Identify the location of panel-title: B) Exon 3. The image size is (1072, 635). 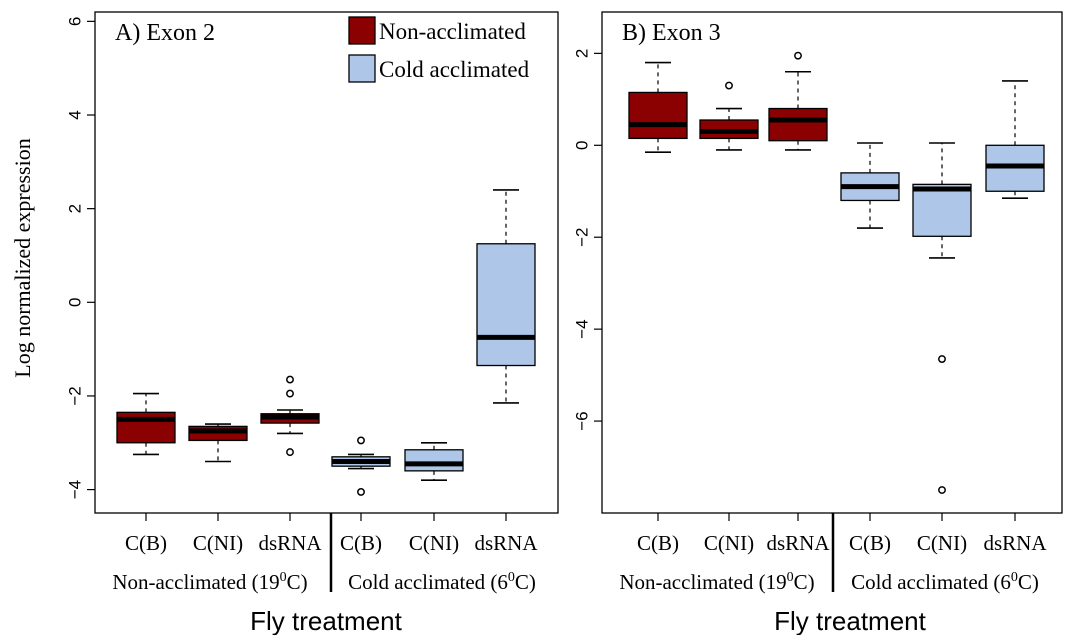
(671, 33).